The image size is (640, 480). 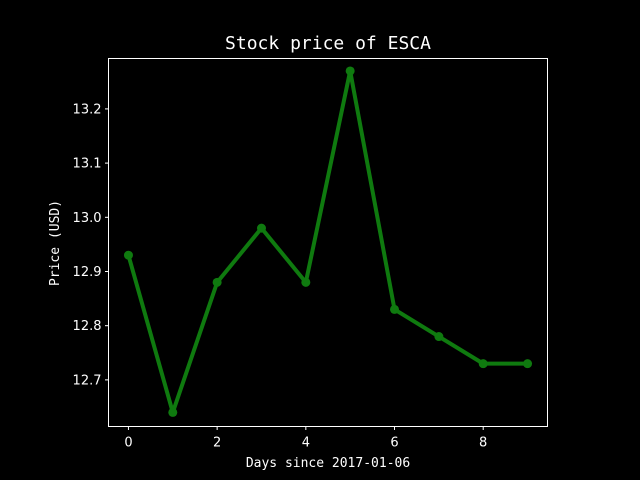 I want to click on x-axis-ticks: 0 2 4 6 8, so click(x=305, y=438).